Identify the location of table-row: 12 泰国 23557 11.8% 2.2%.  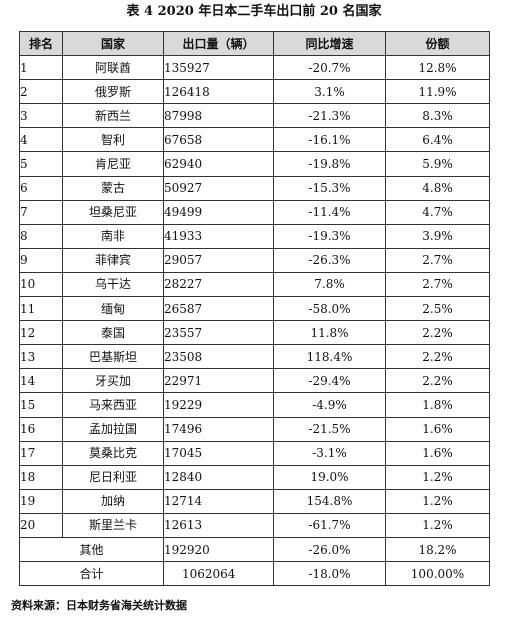
(254, 333).